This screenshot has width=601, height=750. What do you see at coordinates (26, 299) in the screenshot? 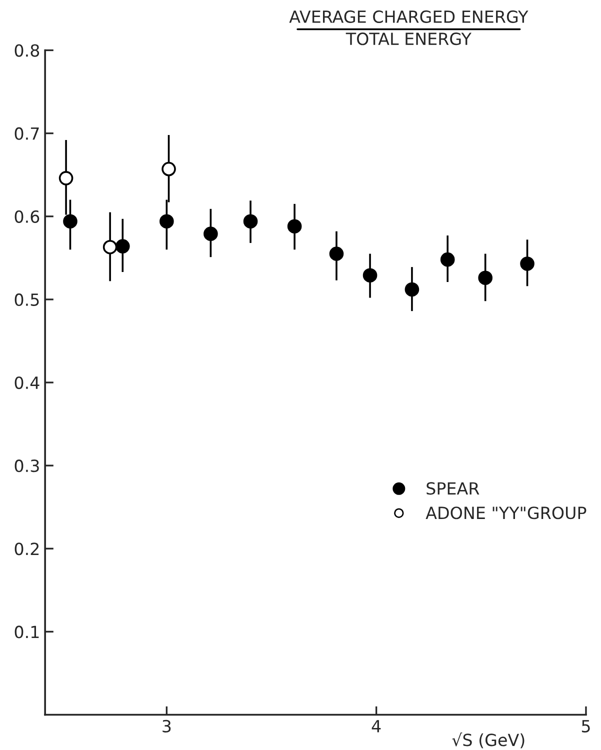
I see `y-tick-label: 0.5` at bounding box center [26, 299].